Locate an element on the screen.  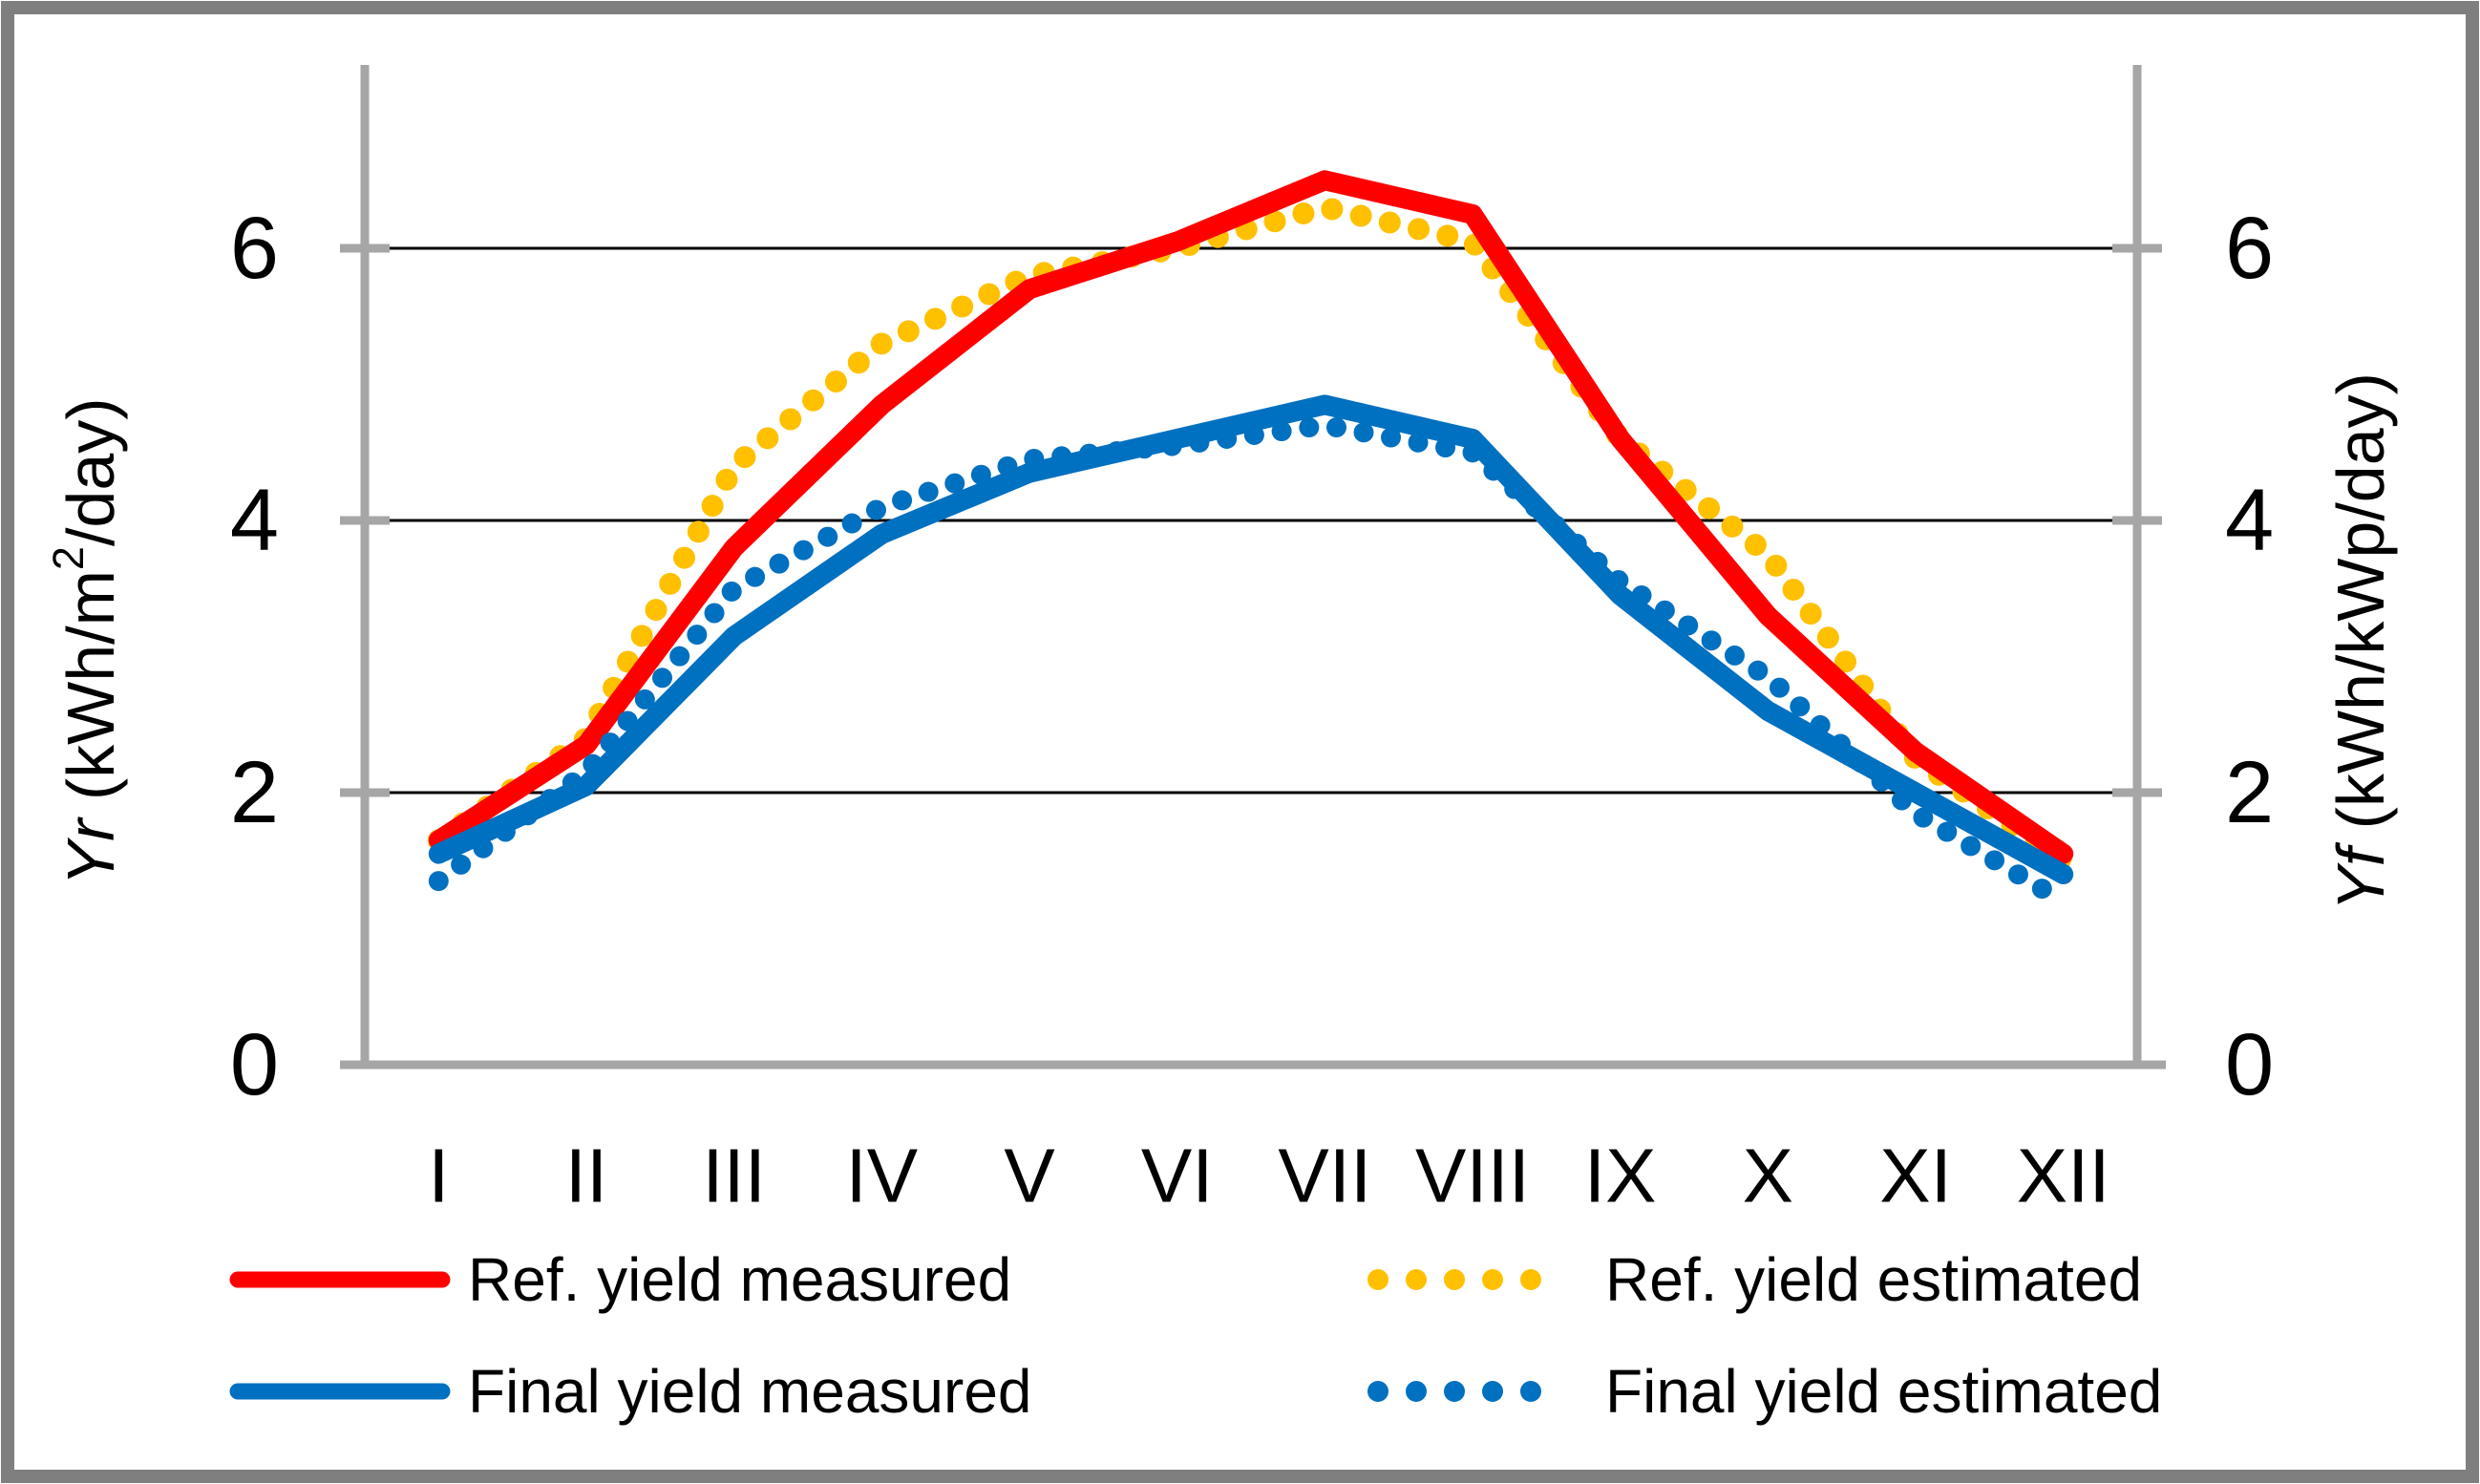
x-tick-label-XI: XI is located at coordinates (1915, 1177).